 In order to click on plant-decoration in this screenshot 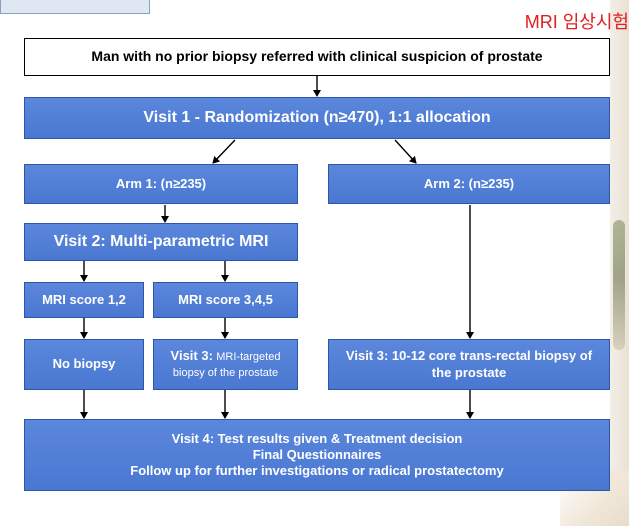, I will do `click(619, 285)`.